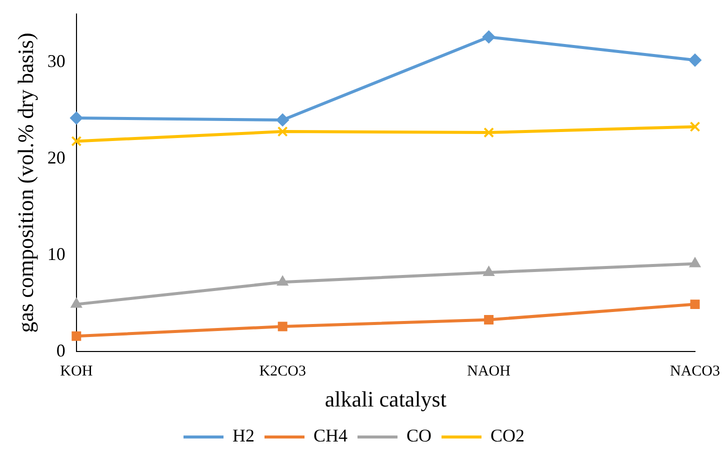 The height and width of the screenshot is (456, 723). What do you see at coordinates (489, 372) in the screenshot?
I see `x-tick-label: NAOH` at bounding box center [489, 372].